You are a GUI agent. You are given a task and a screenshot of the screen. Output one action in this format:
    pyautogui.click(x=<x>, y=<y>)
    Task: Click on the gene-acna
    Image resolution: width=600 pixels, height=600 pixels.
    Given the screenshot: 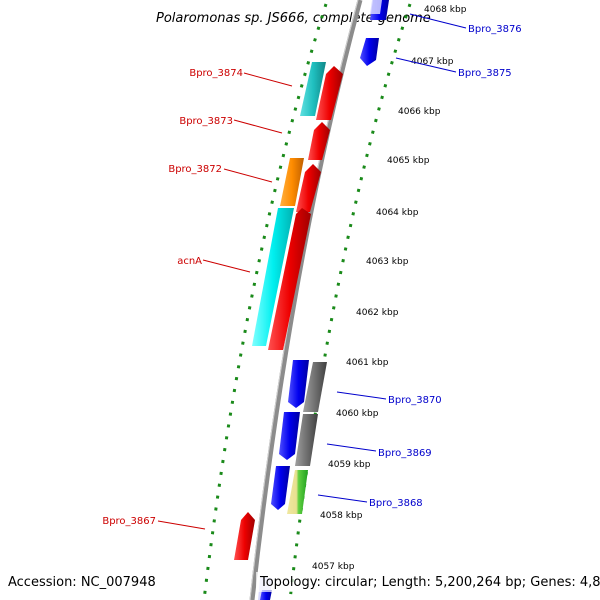 What is the action you would take?
    pyautogui.click(x=289, y=279)
    